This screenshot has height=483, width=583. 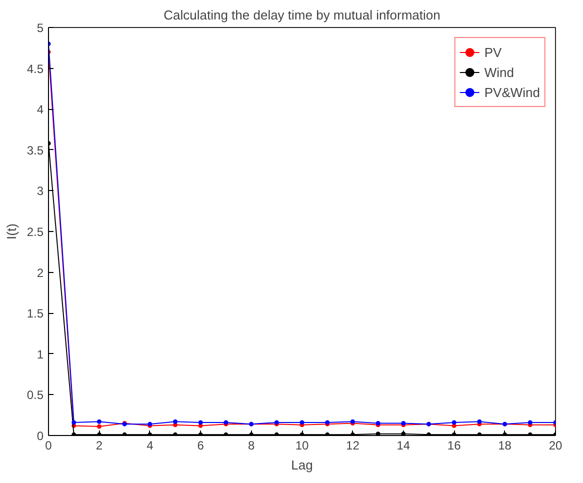 What do you see at coordinates (555, 445) in the screenshot?
I see `x-tick-label: 20` at bounding box center [555, 445].